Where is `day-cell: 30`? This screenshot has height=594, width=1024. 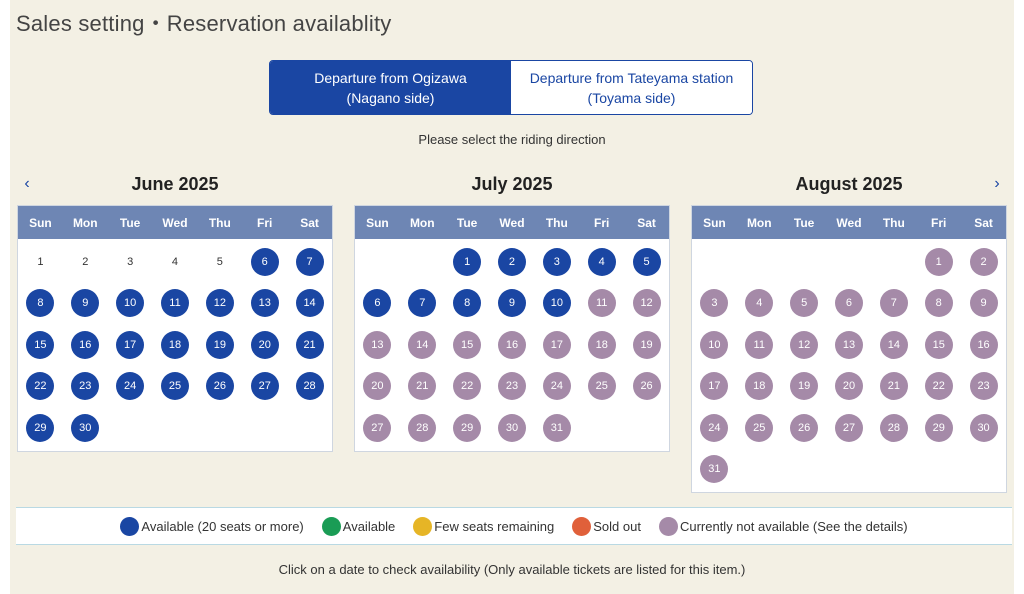
day-cell: 30 is located at coordinates (983, 428).